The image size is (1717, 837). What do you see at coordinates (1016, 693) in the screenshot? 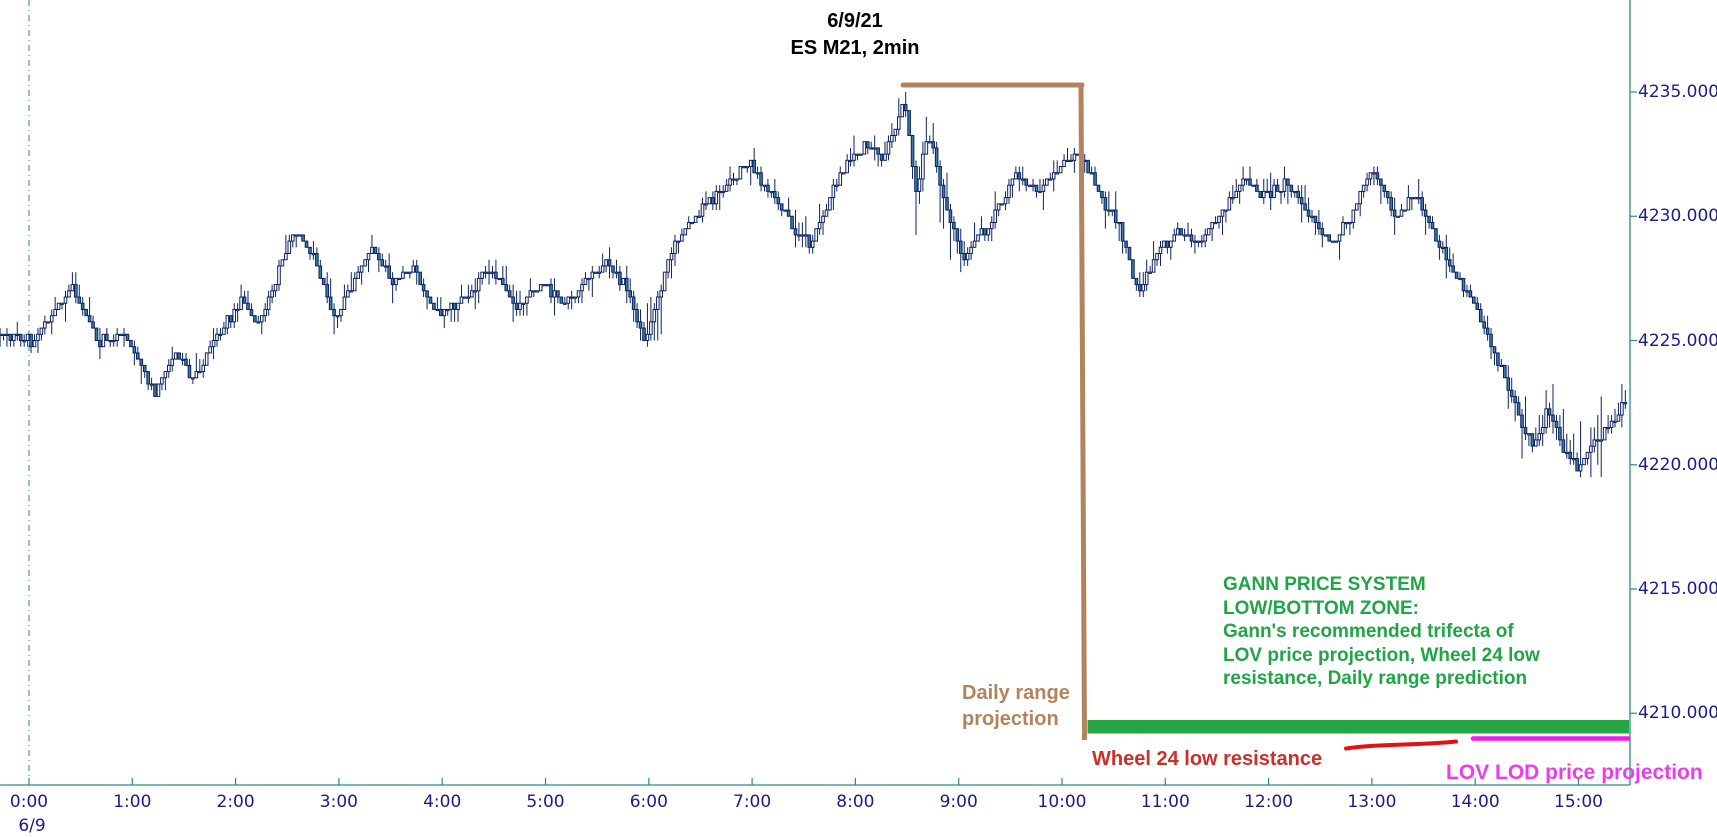
I see `daily-range-line1: Daily range` at bounding box center [1016, 693].